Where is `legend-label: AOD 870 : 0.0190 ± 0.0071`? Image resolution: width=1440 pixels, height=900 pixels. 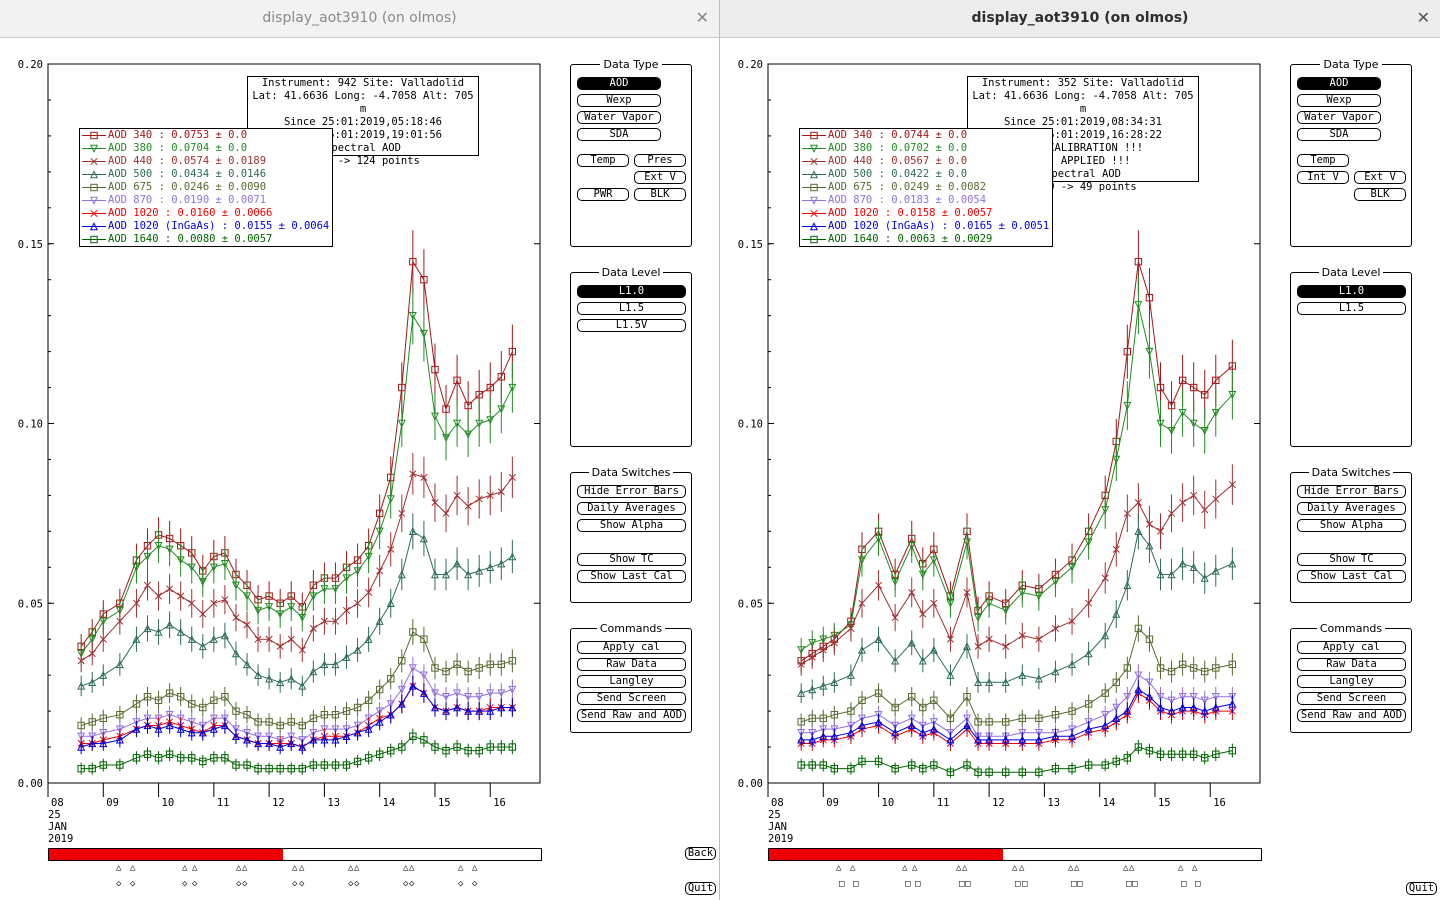 legend-label: AOD 870 : 0.0190 ± 0.0071 is located at coordinates (187, 200).